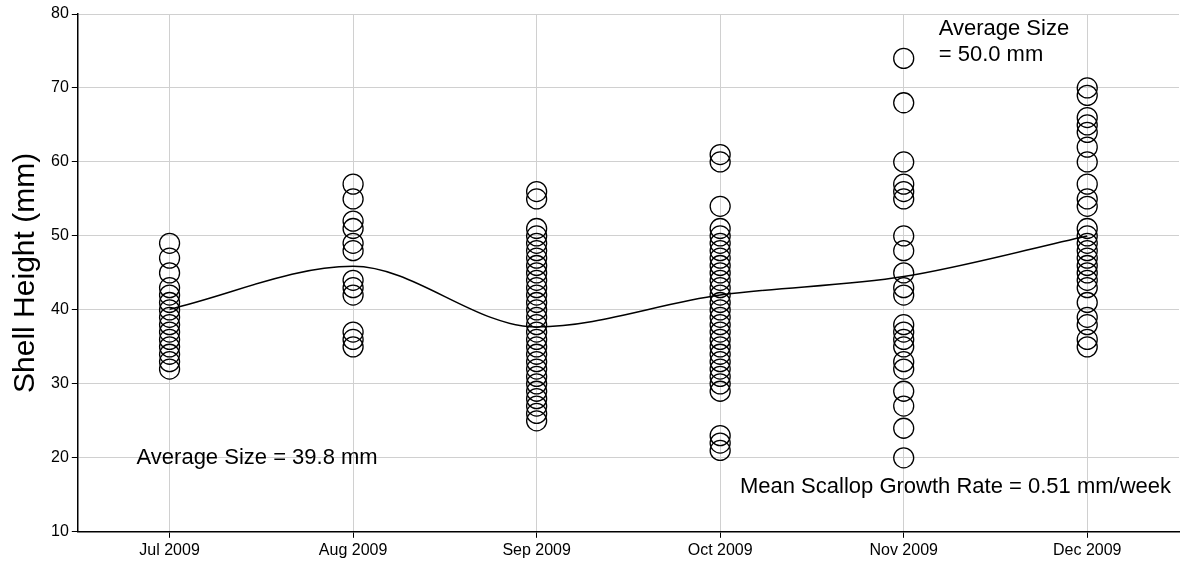 This screenshot has width=1199, height=567. What do you see at coordinates (353, 549) in the screenshot?
I see `x-tick-label: Aug 2009` at bounding box center [353, 549].